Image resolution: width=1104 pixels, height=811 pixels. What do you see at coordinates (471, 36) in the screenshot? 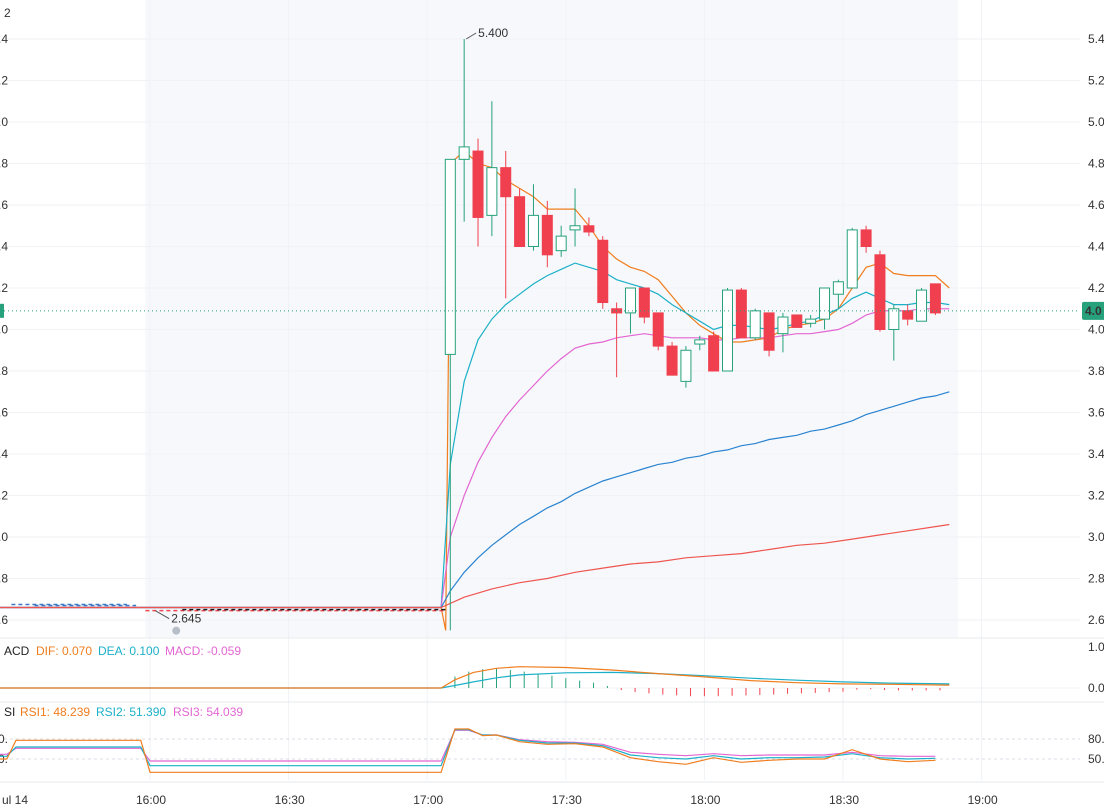
I see `high-annotation-leader` at bounding box center [471, 36].